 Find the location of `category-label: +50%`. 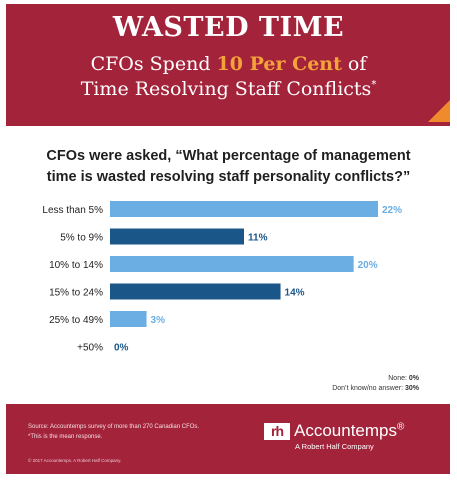

category-label: +50% is located at coordinates (90, 348).